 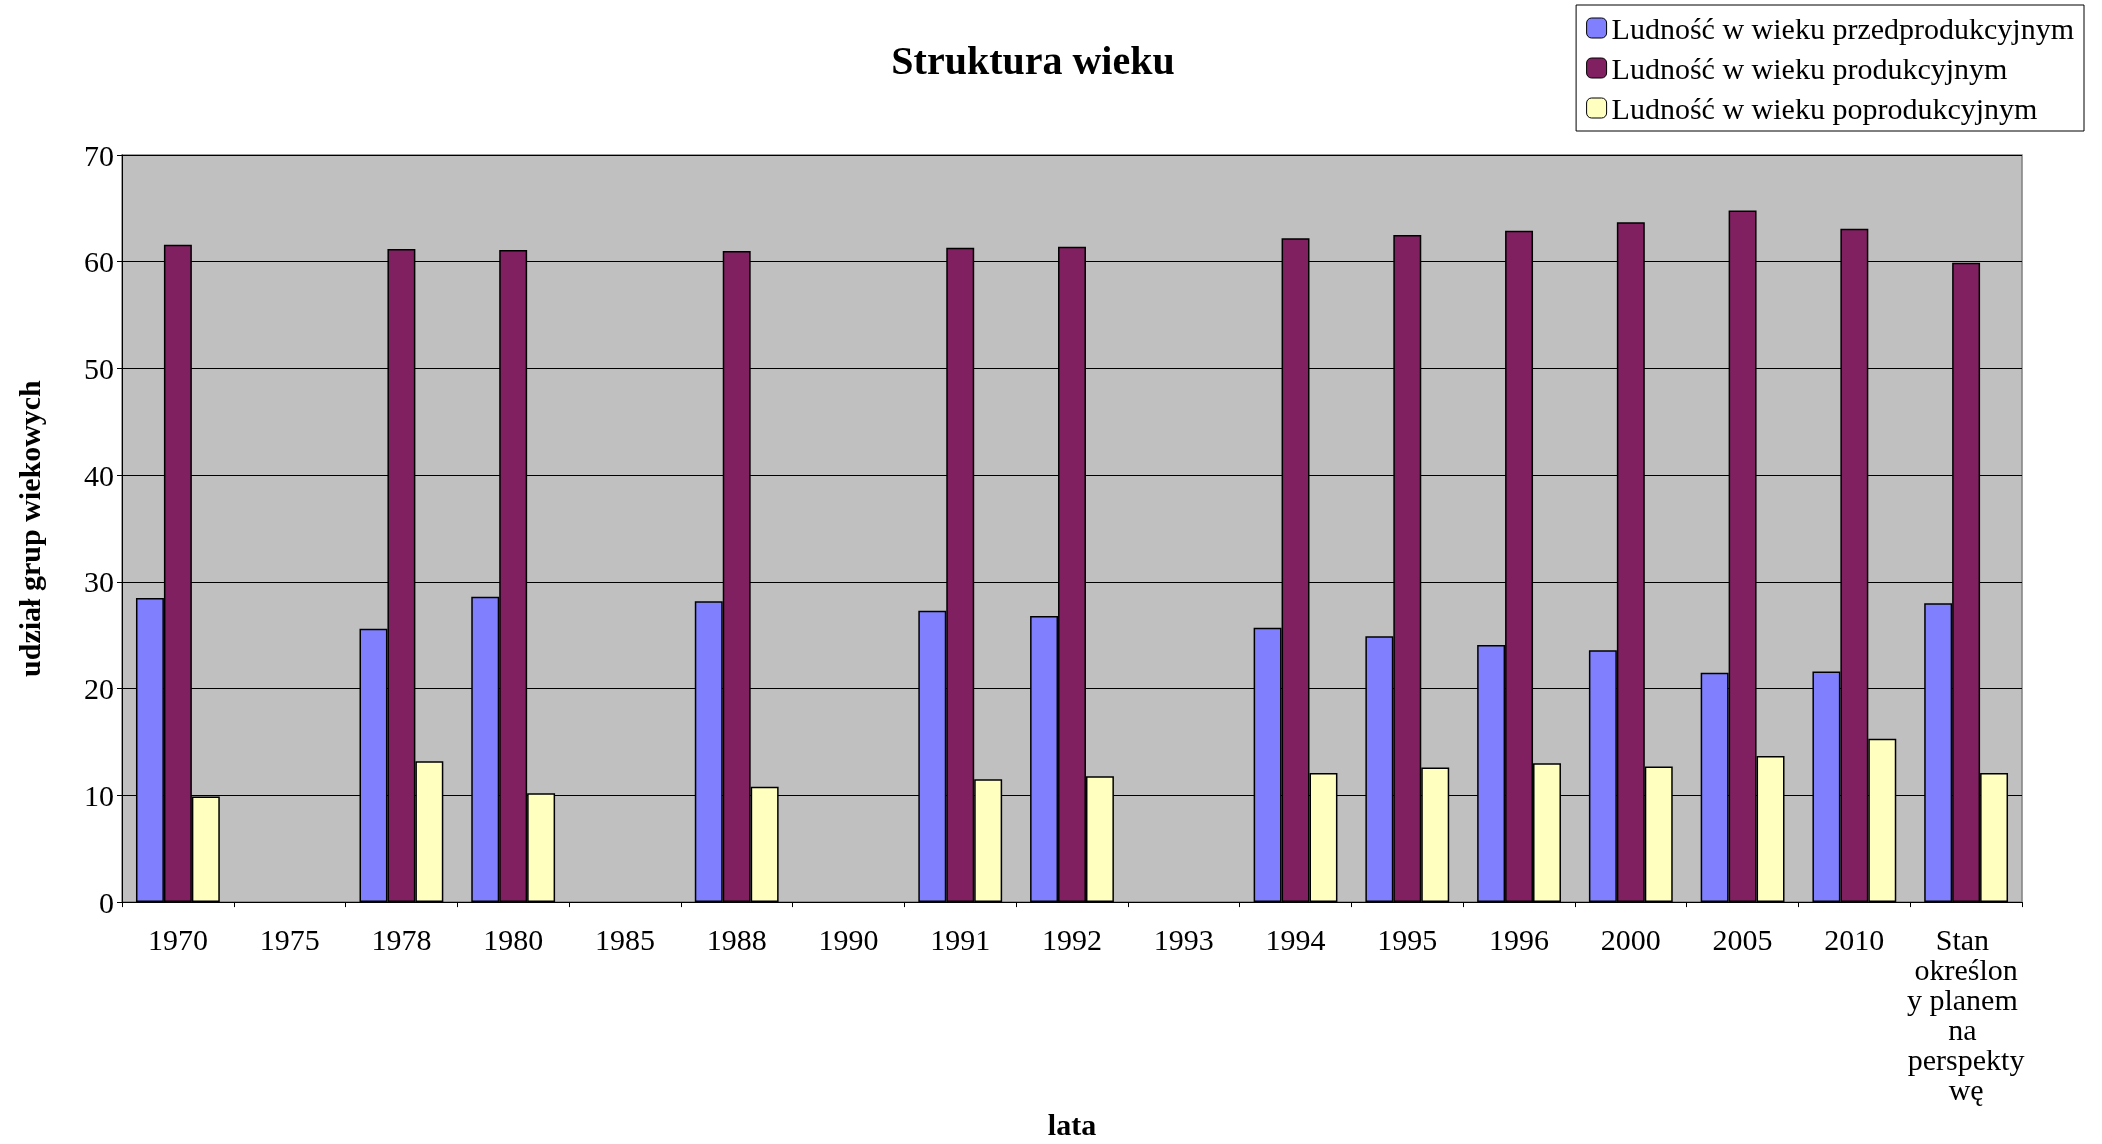 What do you see at coordinates (1824, 108) in the screenshot?
I see `legend-label: Ludność w wieku poprodukcyjnym` at bounding box center [1824, 108].